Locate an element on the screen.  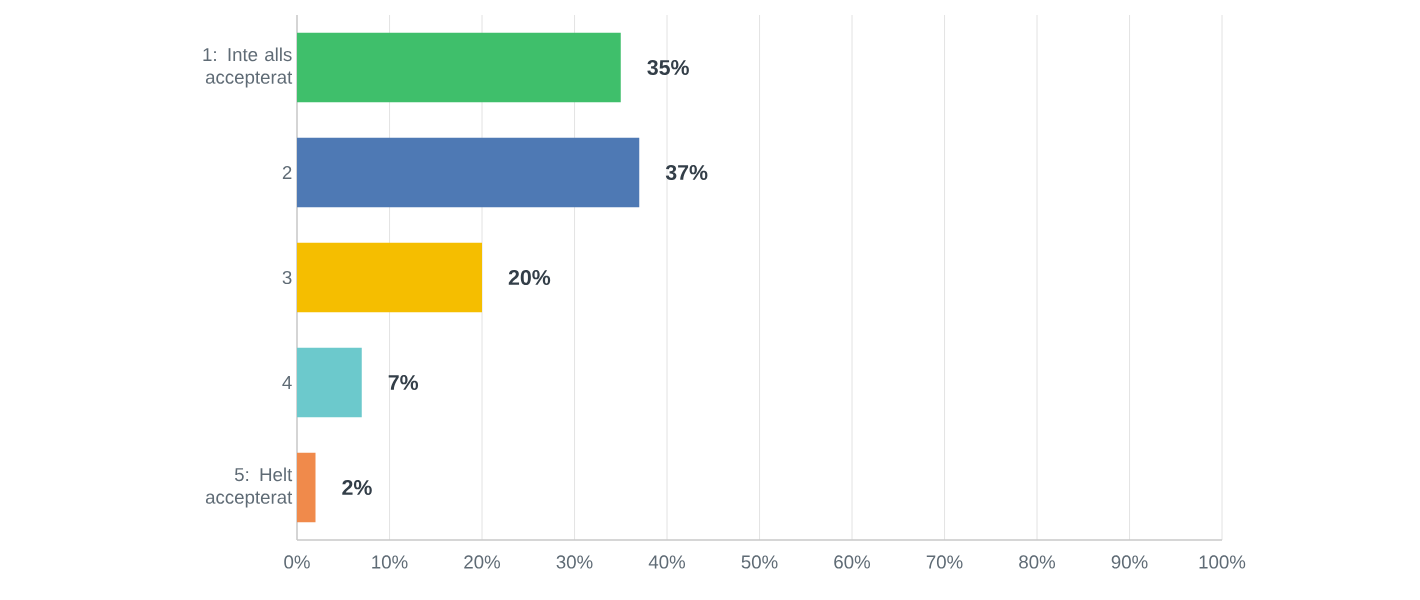
y-tick-label: 2 is located at coordinates (287, 172).